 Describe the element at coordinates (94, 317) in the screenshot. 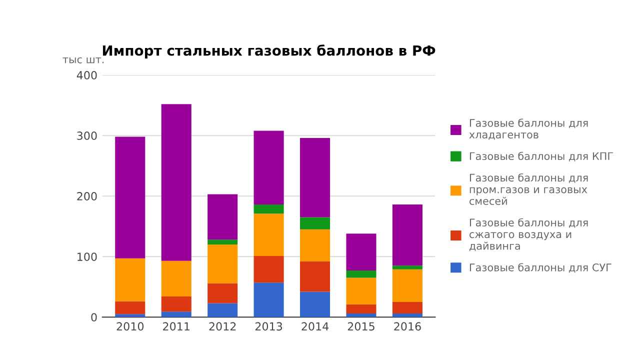

I see `y-tick-label: 0` at that location.